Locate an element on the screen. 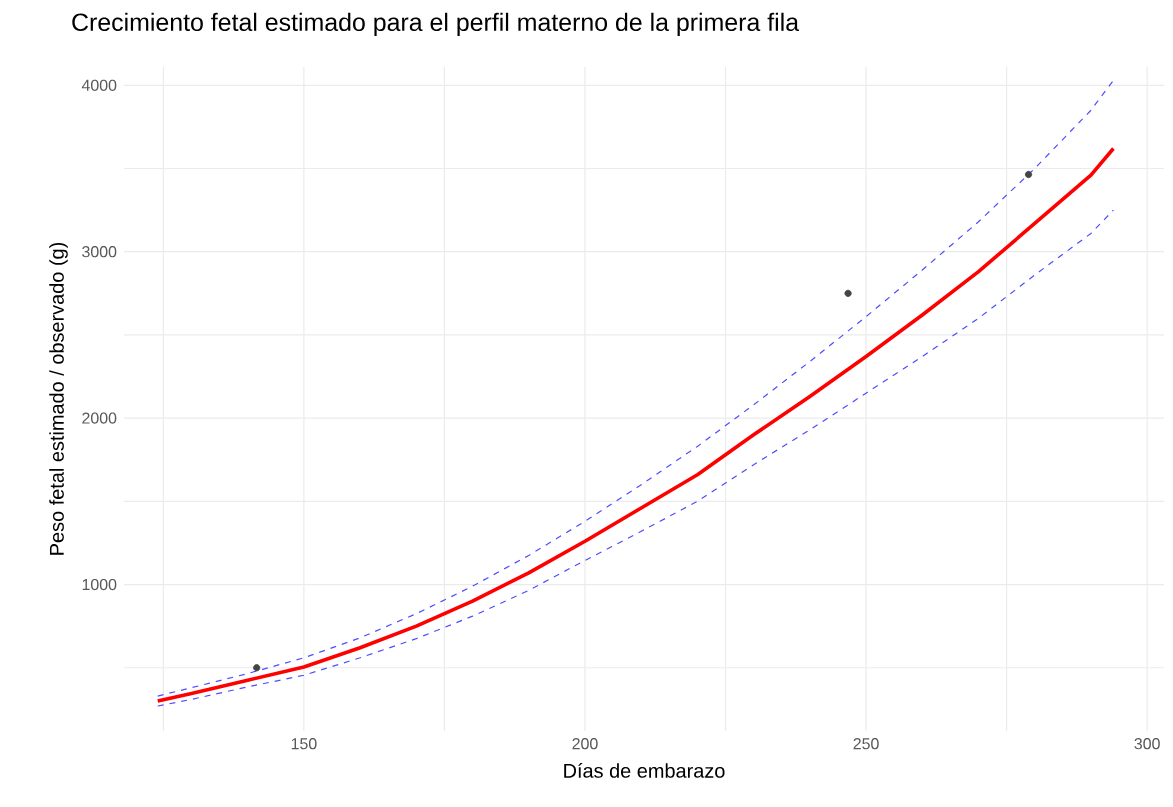 This screenshot has width=1173, height=807. x-tick-label: 150 is located at coordinates (304, 744).